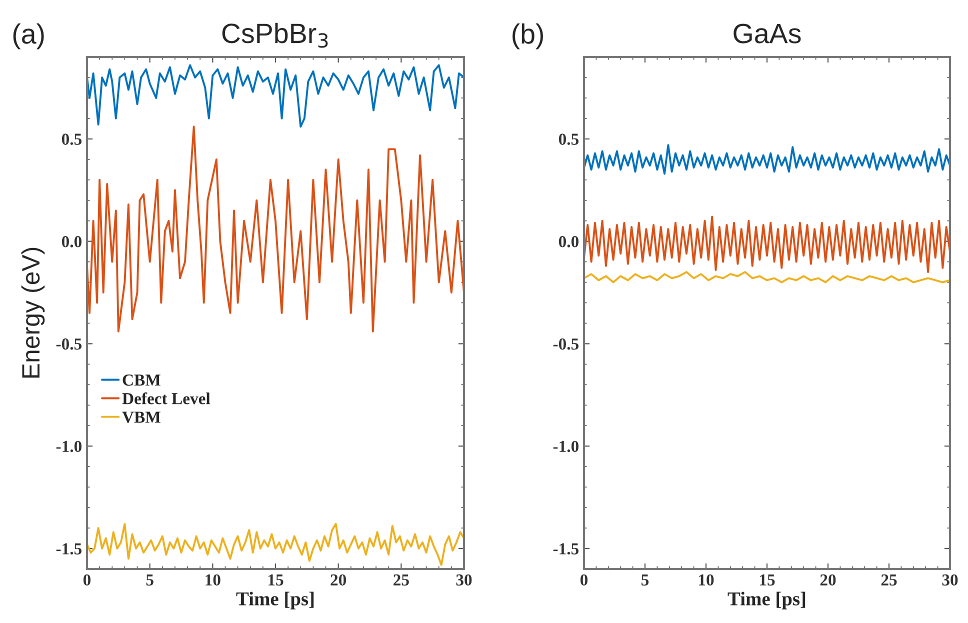 The image size is (968, 623). Describe the element at coordinates (528, 36) in the screenshot. I see `text: (b)` at that location.